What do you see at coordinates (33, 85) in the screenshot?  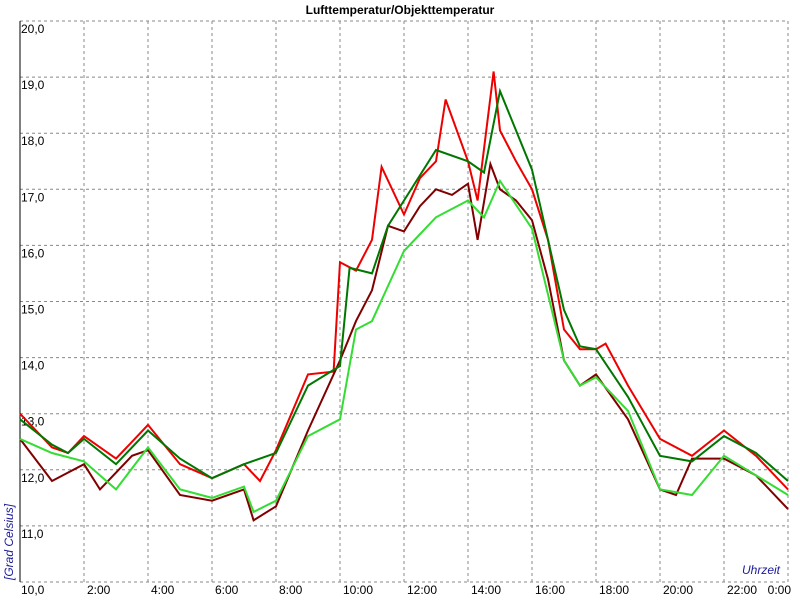 I see `y-tick-label: 19,0` at bounding box center [33, 85].